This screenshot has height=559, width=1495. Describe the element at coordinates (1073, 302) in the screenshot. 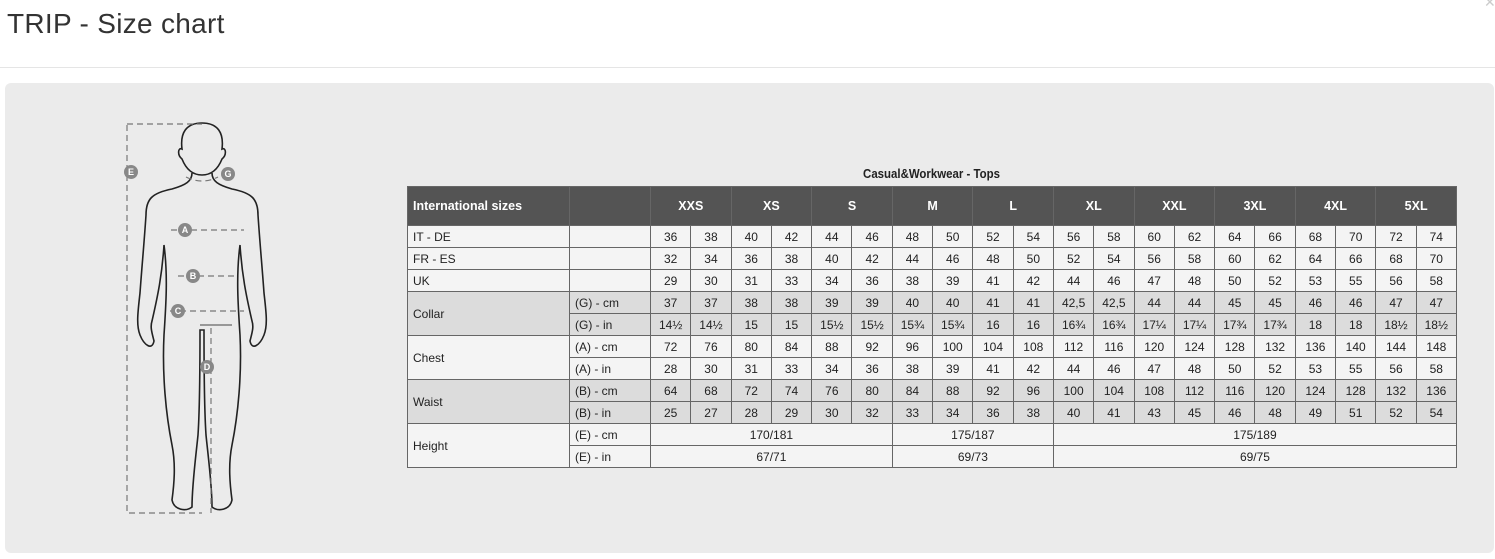

I see `table-cell: 42,5` at that location.